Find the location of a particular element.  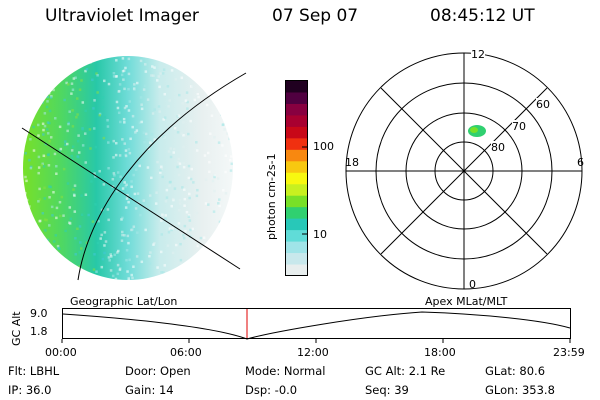

colorbar is located at coordinates (296, 178).